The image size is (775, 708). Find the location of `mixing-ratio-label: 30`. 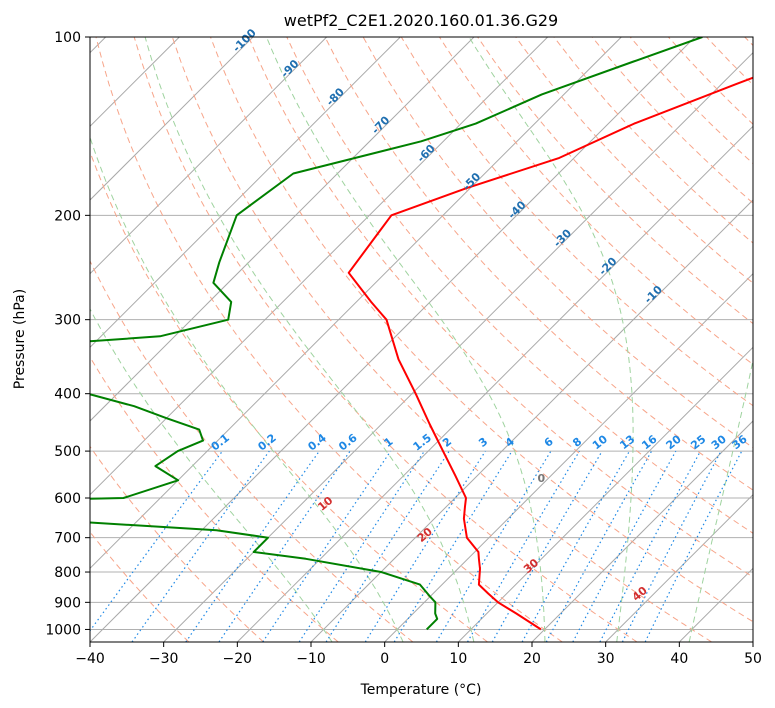

mixing-ratio-label: 30 is located at coordinates (719, 442).